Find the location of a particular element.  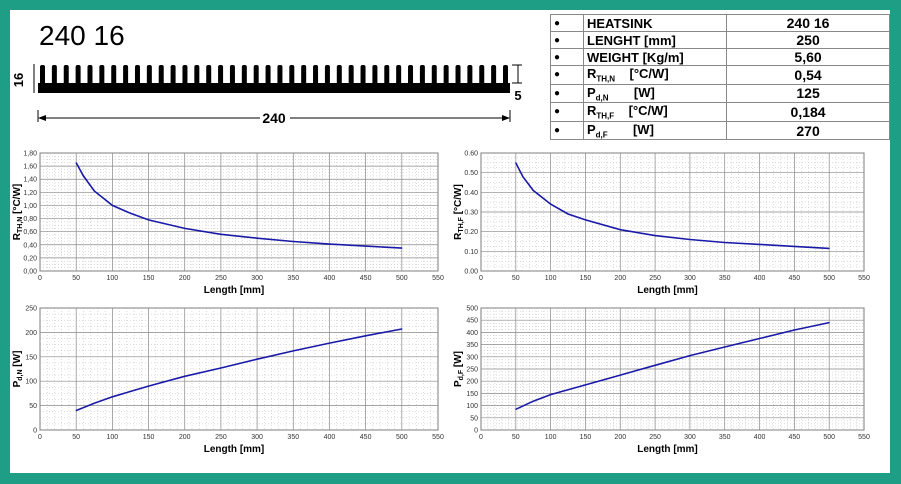

spec-label: WEIGHT [Kg/m] is located at coordinates (655, 57).